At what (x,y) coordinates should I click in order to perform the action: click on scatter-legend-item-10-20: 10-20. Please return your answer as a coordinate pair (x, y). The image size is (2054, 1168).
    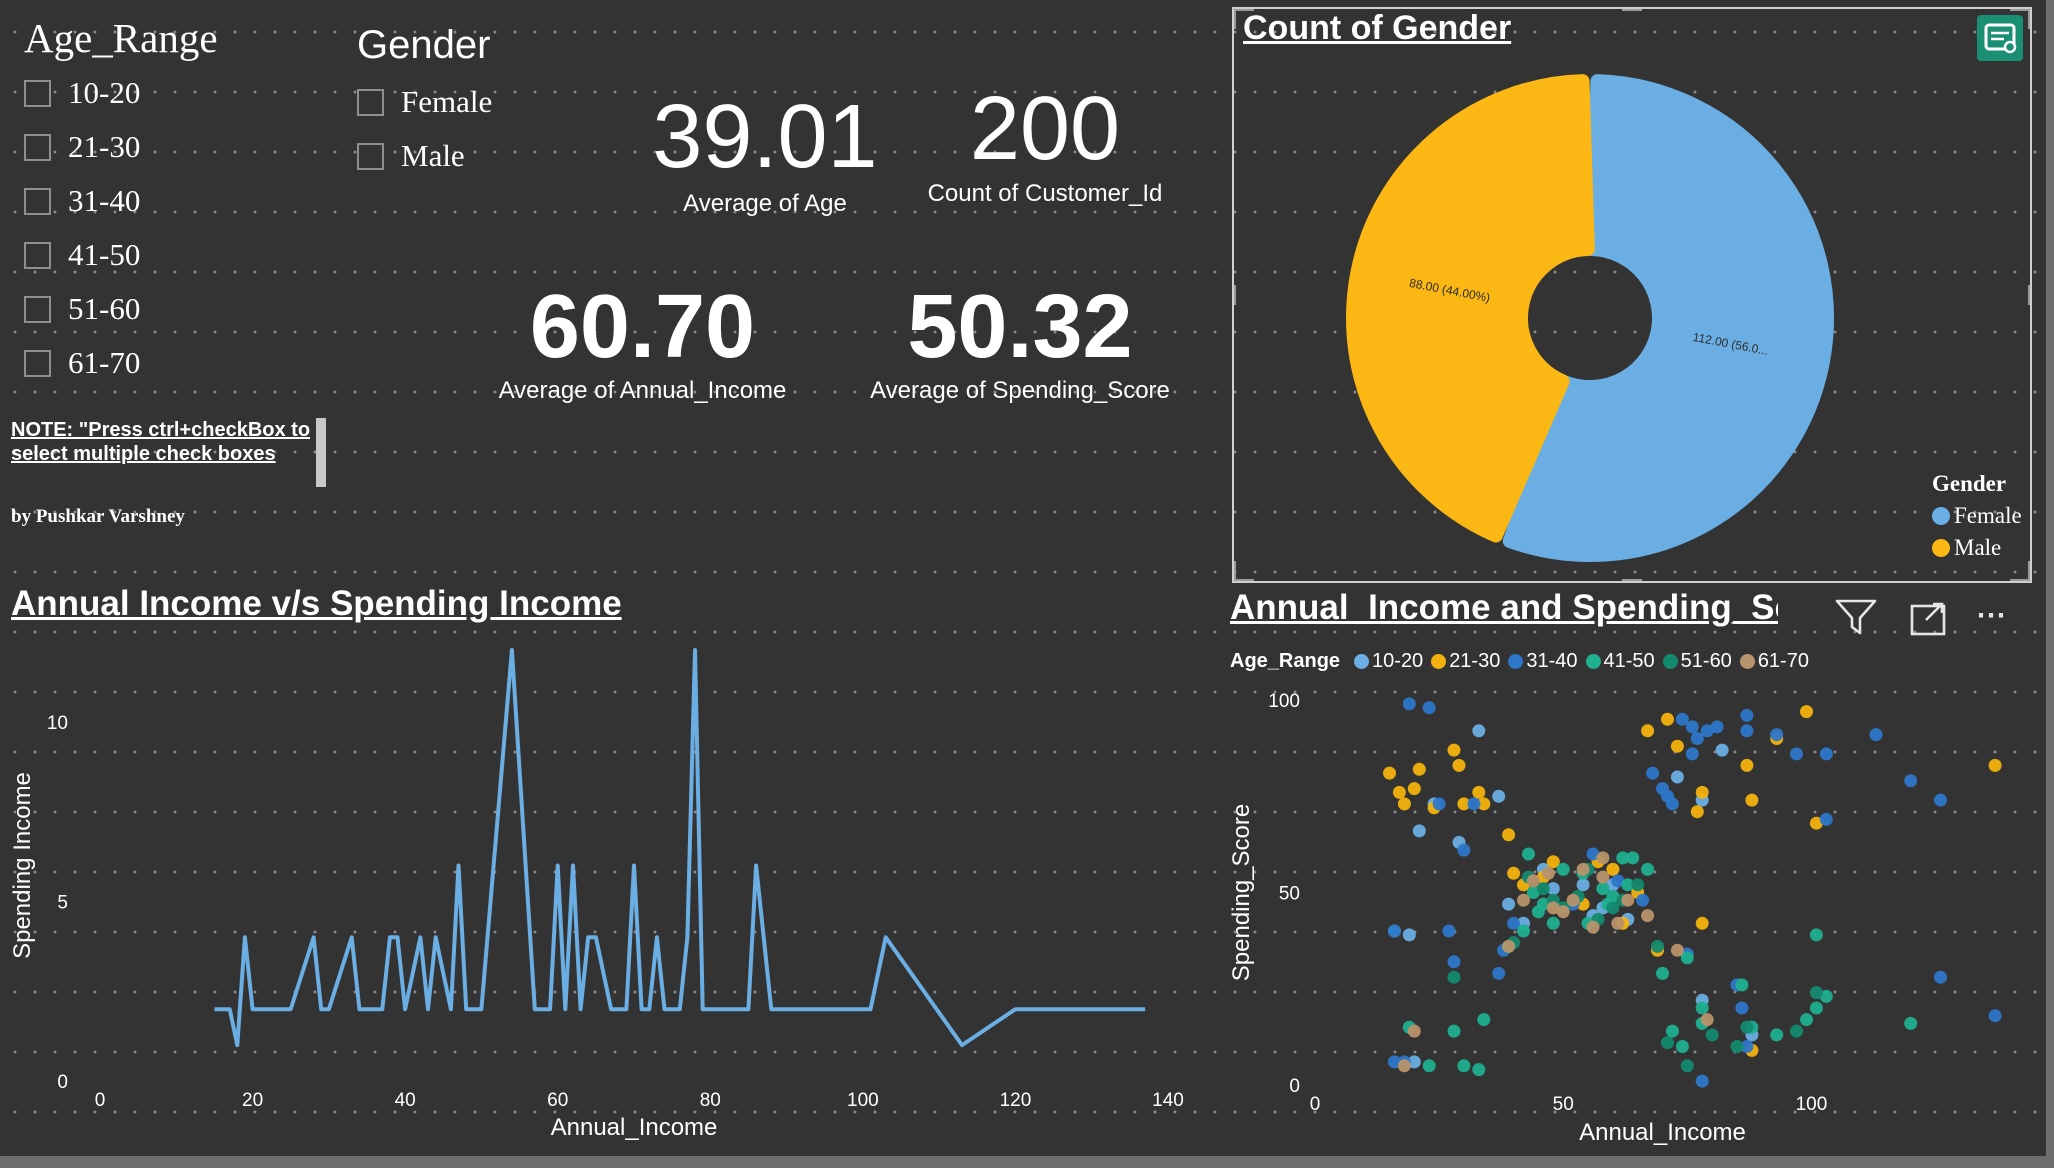
    Looking at the image, I should click on (1388, 661).